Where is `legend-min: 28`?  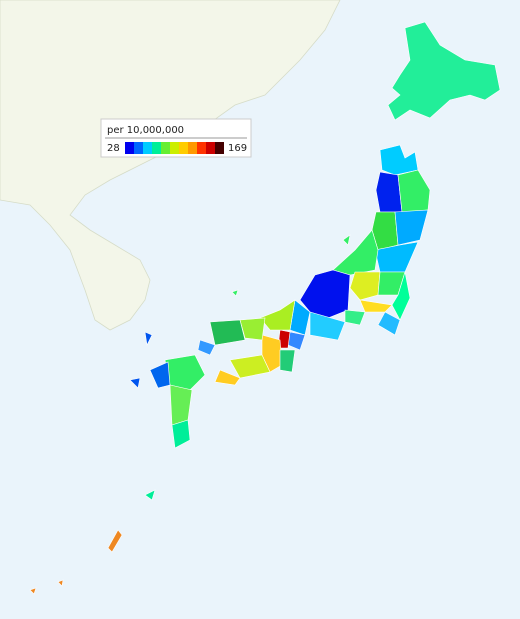 legend-min: 28 is located at coordinates (113, 148).